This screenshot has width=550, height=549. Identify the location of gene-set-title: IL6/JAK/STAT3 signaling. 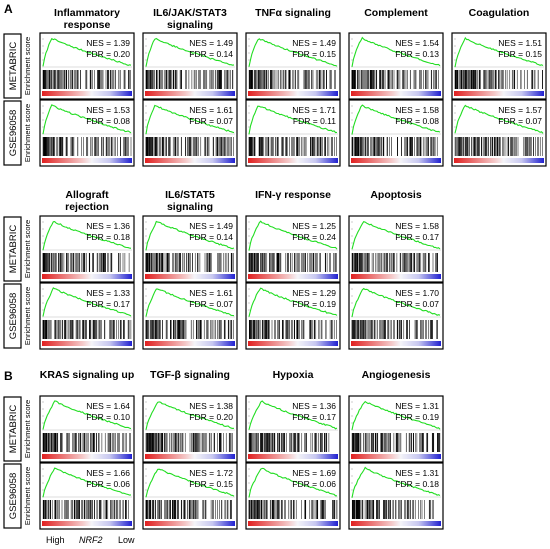
(190, 19).